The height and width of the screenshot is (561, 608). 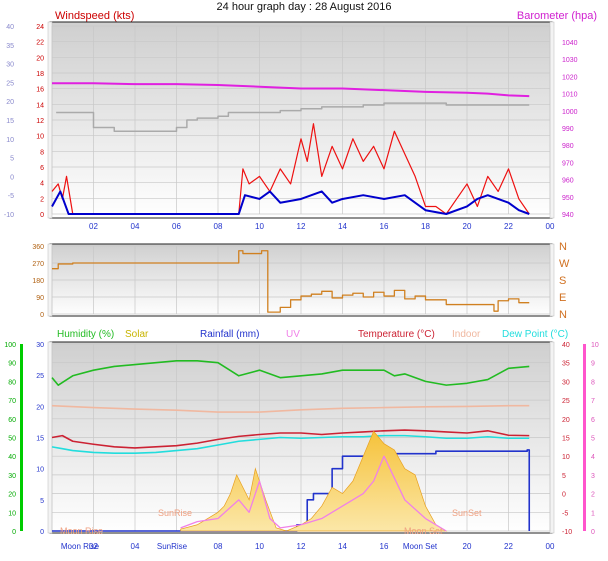 I want to click on temperature-tick-label: 5, so click(x=564, y=476).